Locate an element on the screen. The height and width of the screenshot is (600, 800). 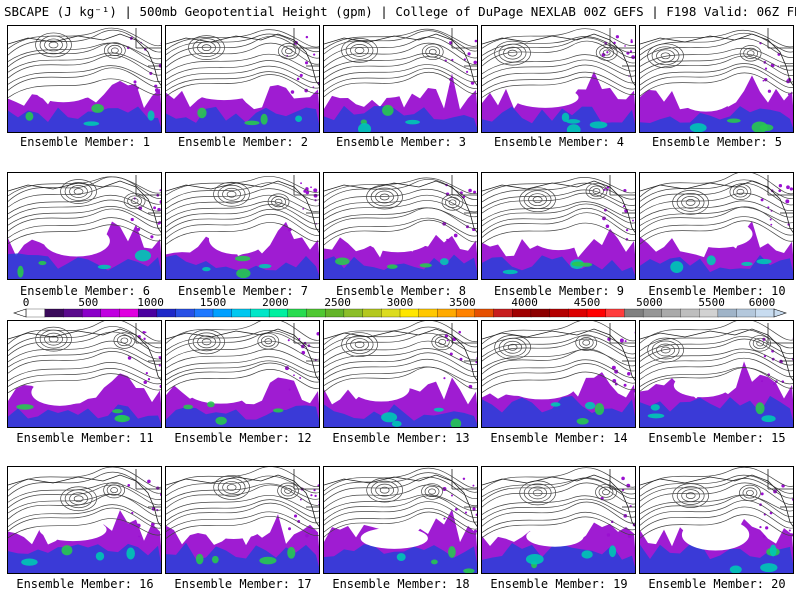
ensemble-member-label: Ensemble Member: 2 is located at coordinates (243, 142).